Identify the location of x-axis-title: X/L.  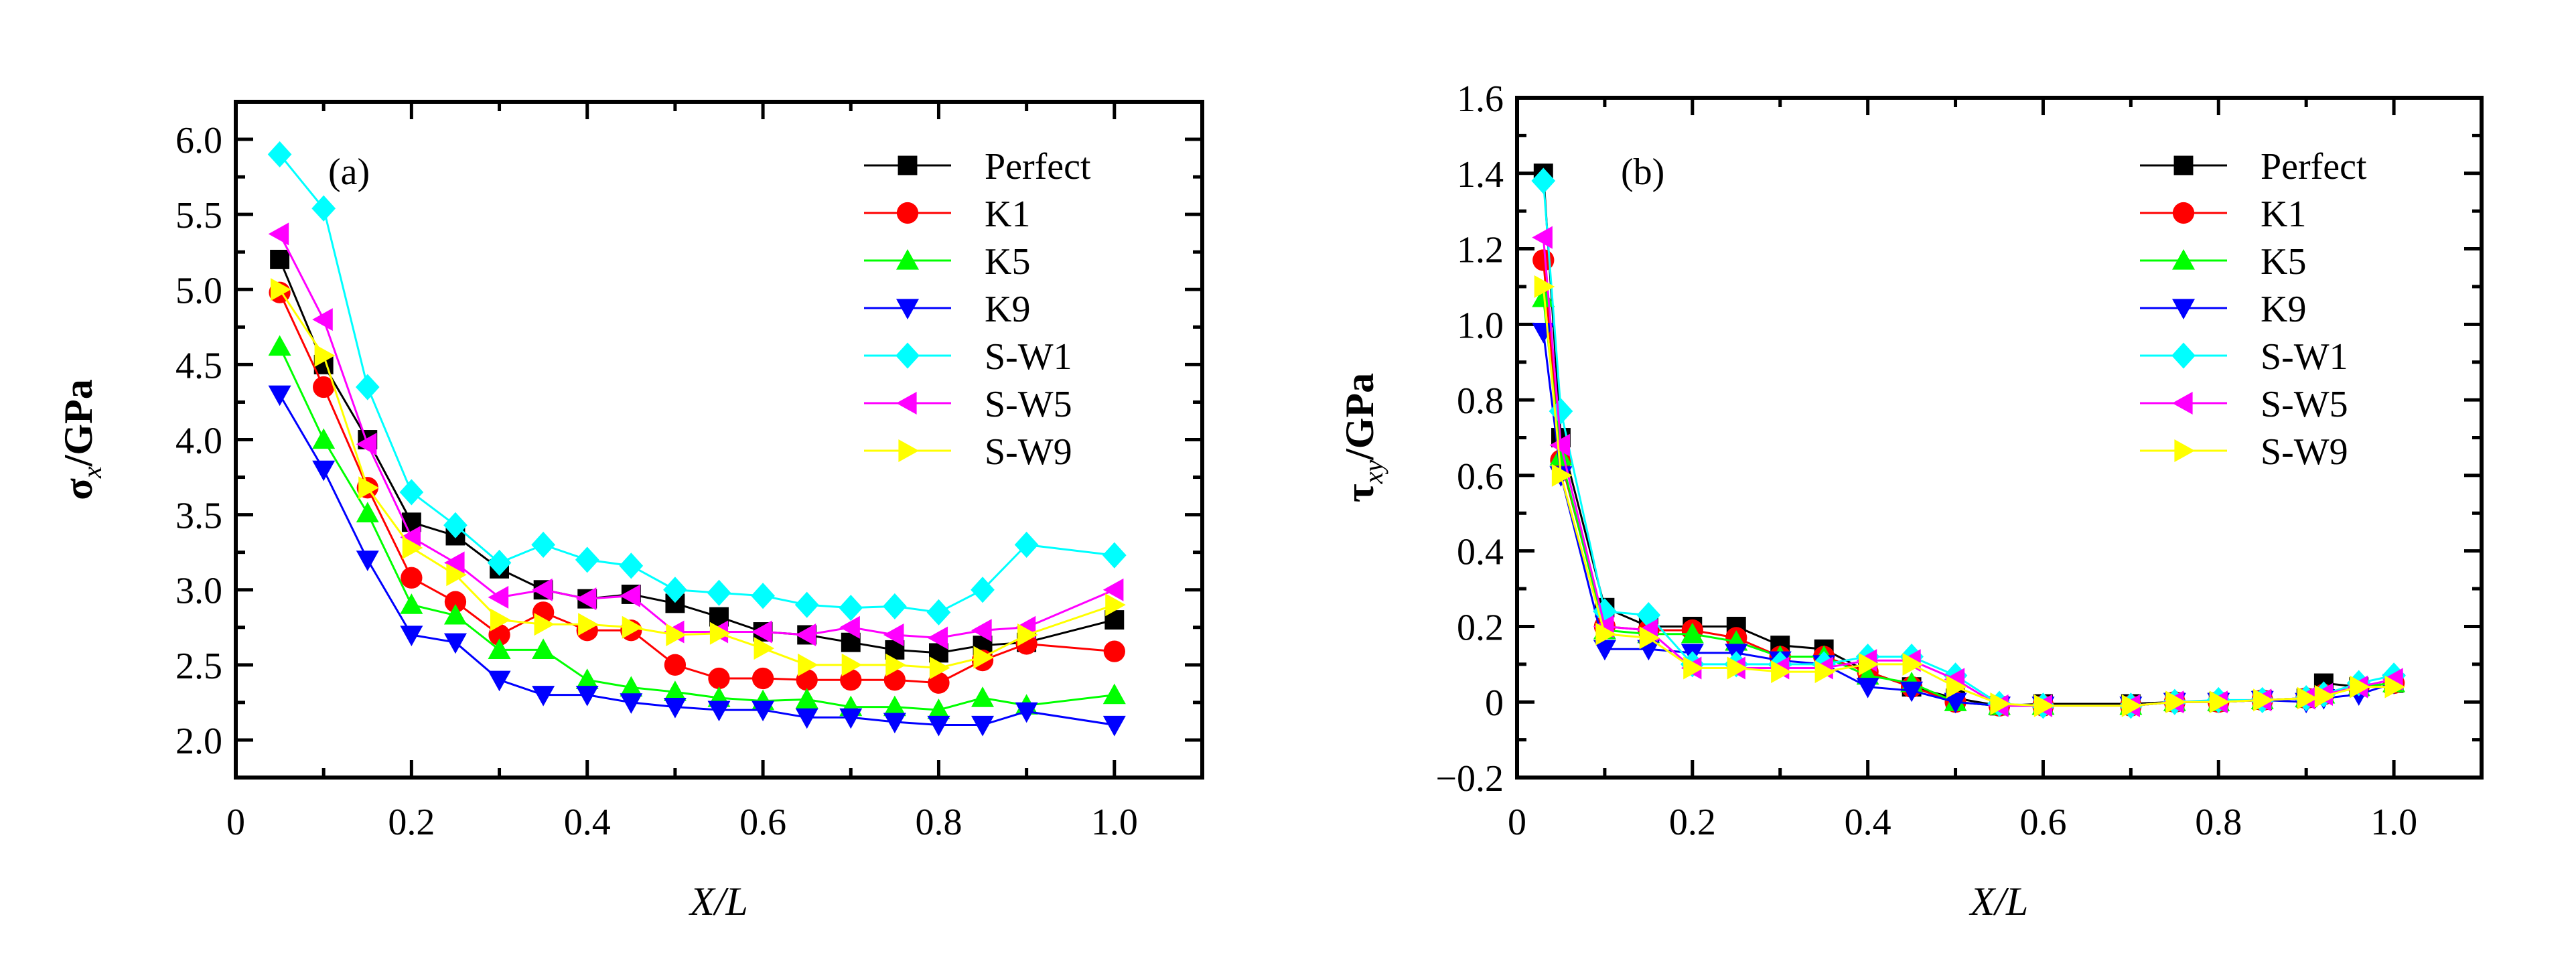
(1999, 901).